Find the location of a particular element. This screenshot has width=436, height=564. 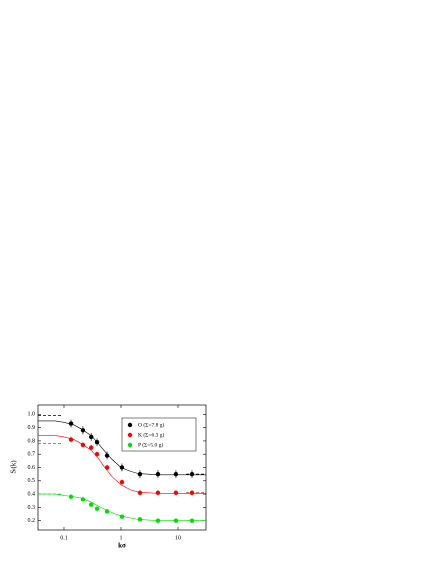

x-tick-label: 0.1 is located at coordinates (64, 538).